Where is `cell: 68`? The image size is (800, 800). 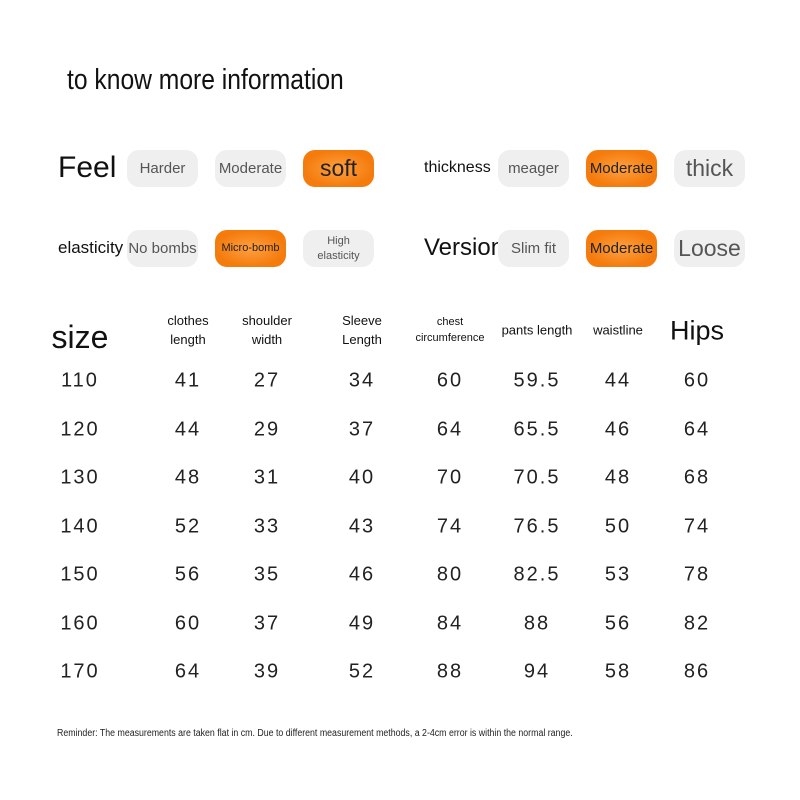 cell: 68 is located at coordinates (697, 477).